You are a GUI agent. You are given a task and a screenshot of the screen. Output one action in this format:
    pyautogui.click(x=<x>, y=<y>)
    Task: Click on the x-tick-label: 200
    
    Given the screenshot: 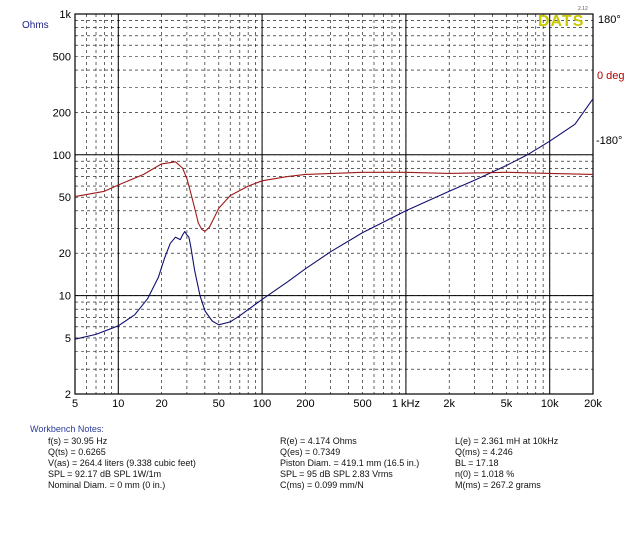 What is the action you would take?
    pyautogui.click(x=305, y=404)
    